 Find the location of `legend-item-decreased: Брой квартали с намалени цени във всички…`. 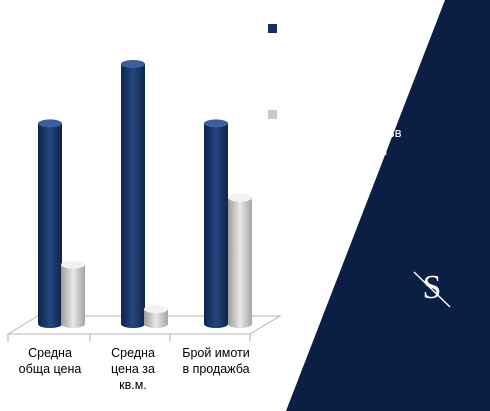

legend-item-decreased: Брой квартали с намалени цени във всички… is located at coordinates (358, 133).